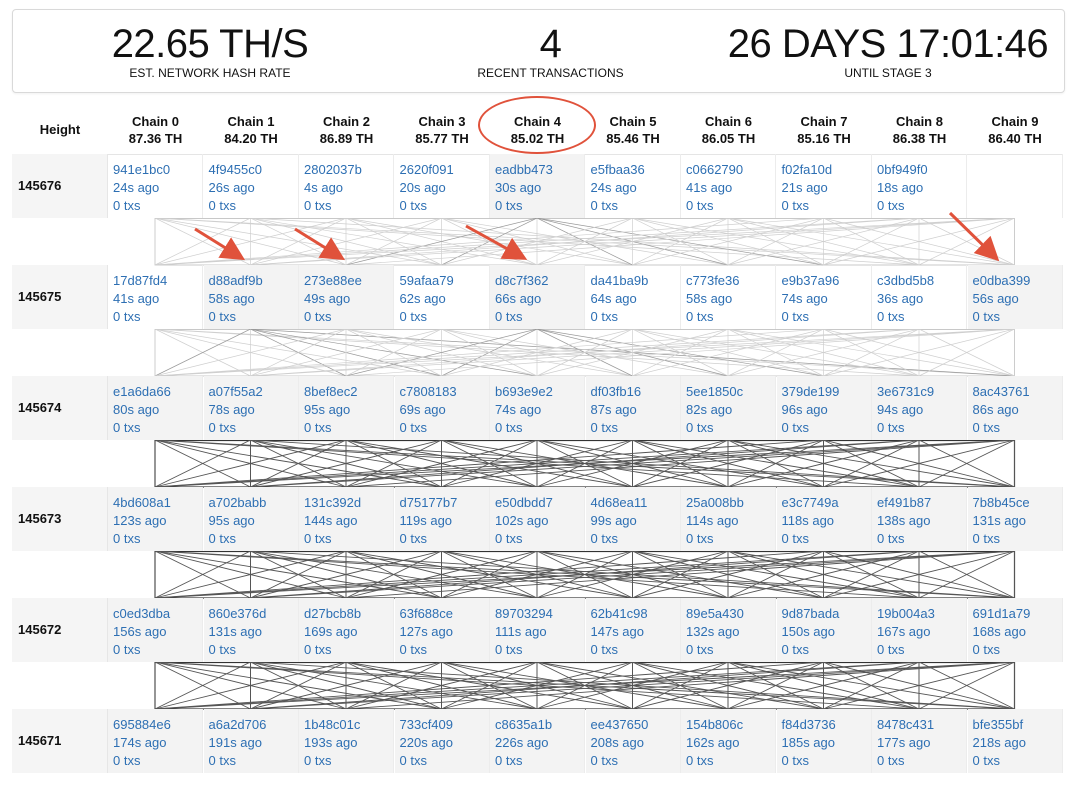  Describe the element at coordinates (426, 613) in the screenshot. I see `block-hash-link: 63f688ce` at that location.